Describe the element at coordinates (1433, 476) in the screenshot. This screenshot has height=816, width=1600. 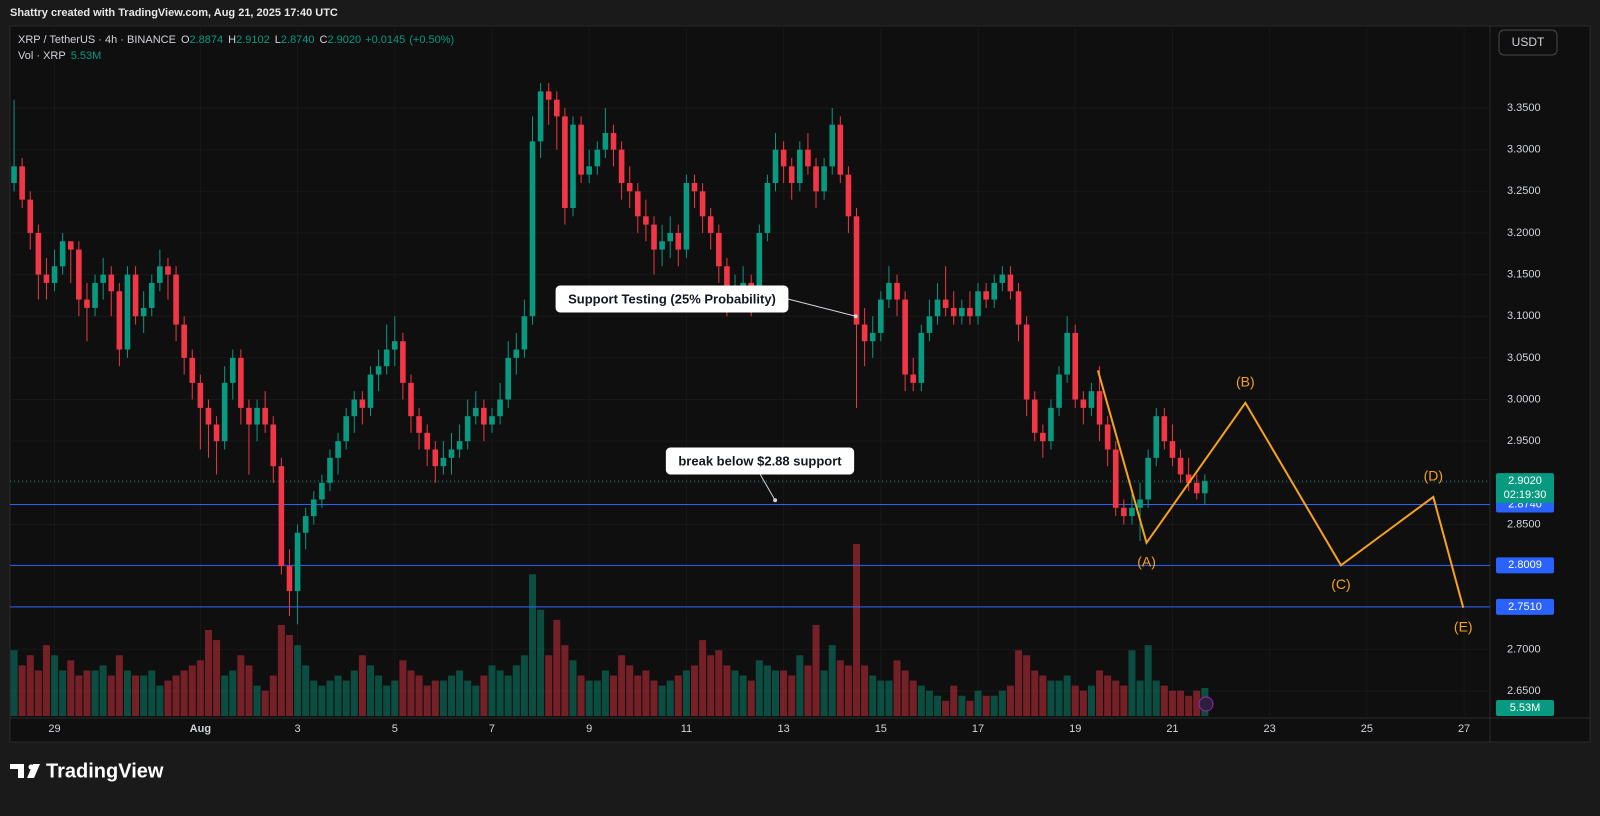
I see `pattern-label: (D)` at that location.